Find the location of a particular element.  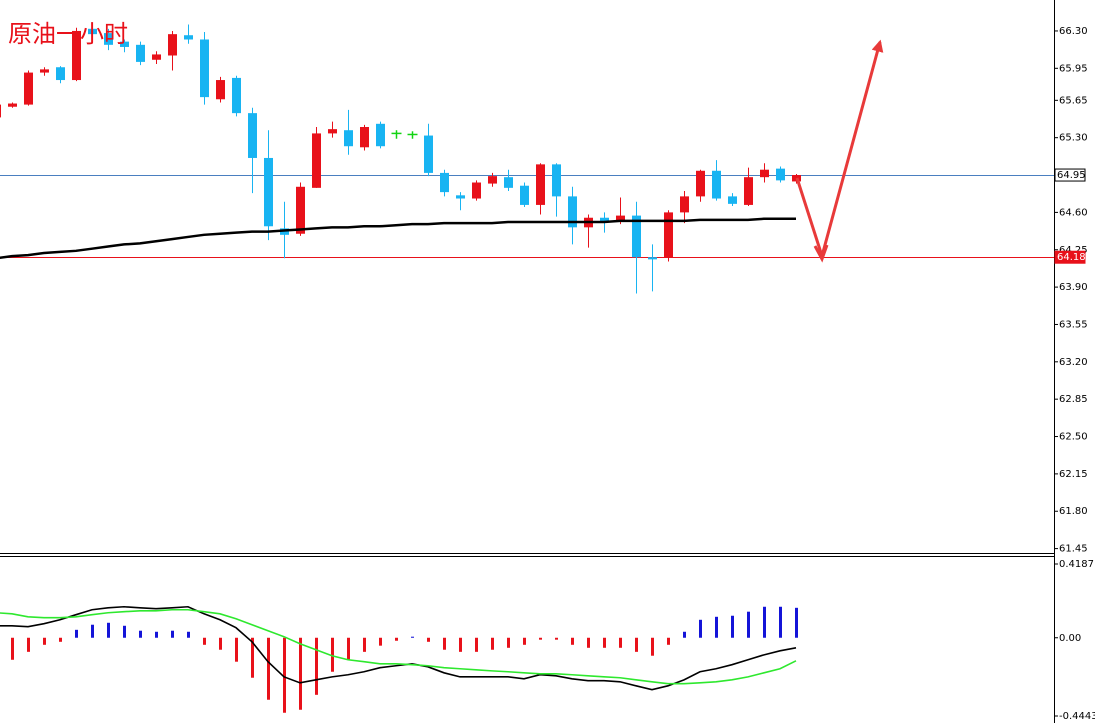

y-tick-label: 64.25 is located at coordinates (1073, 250).